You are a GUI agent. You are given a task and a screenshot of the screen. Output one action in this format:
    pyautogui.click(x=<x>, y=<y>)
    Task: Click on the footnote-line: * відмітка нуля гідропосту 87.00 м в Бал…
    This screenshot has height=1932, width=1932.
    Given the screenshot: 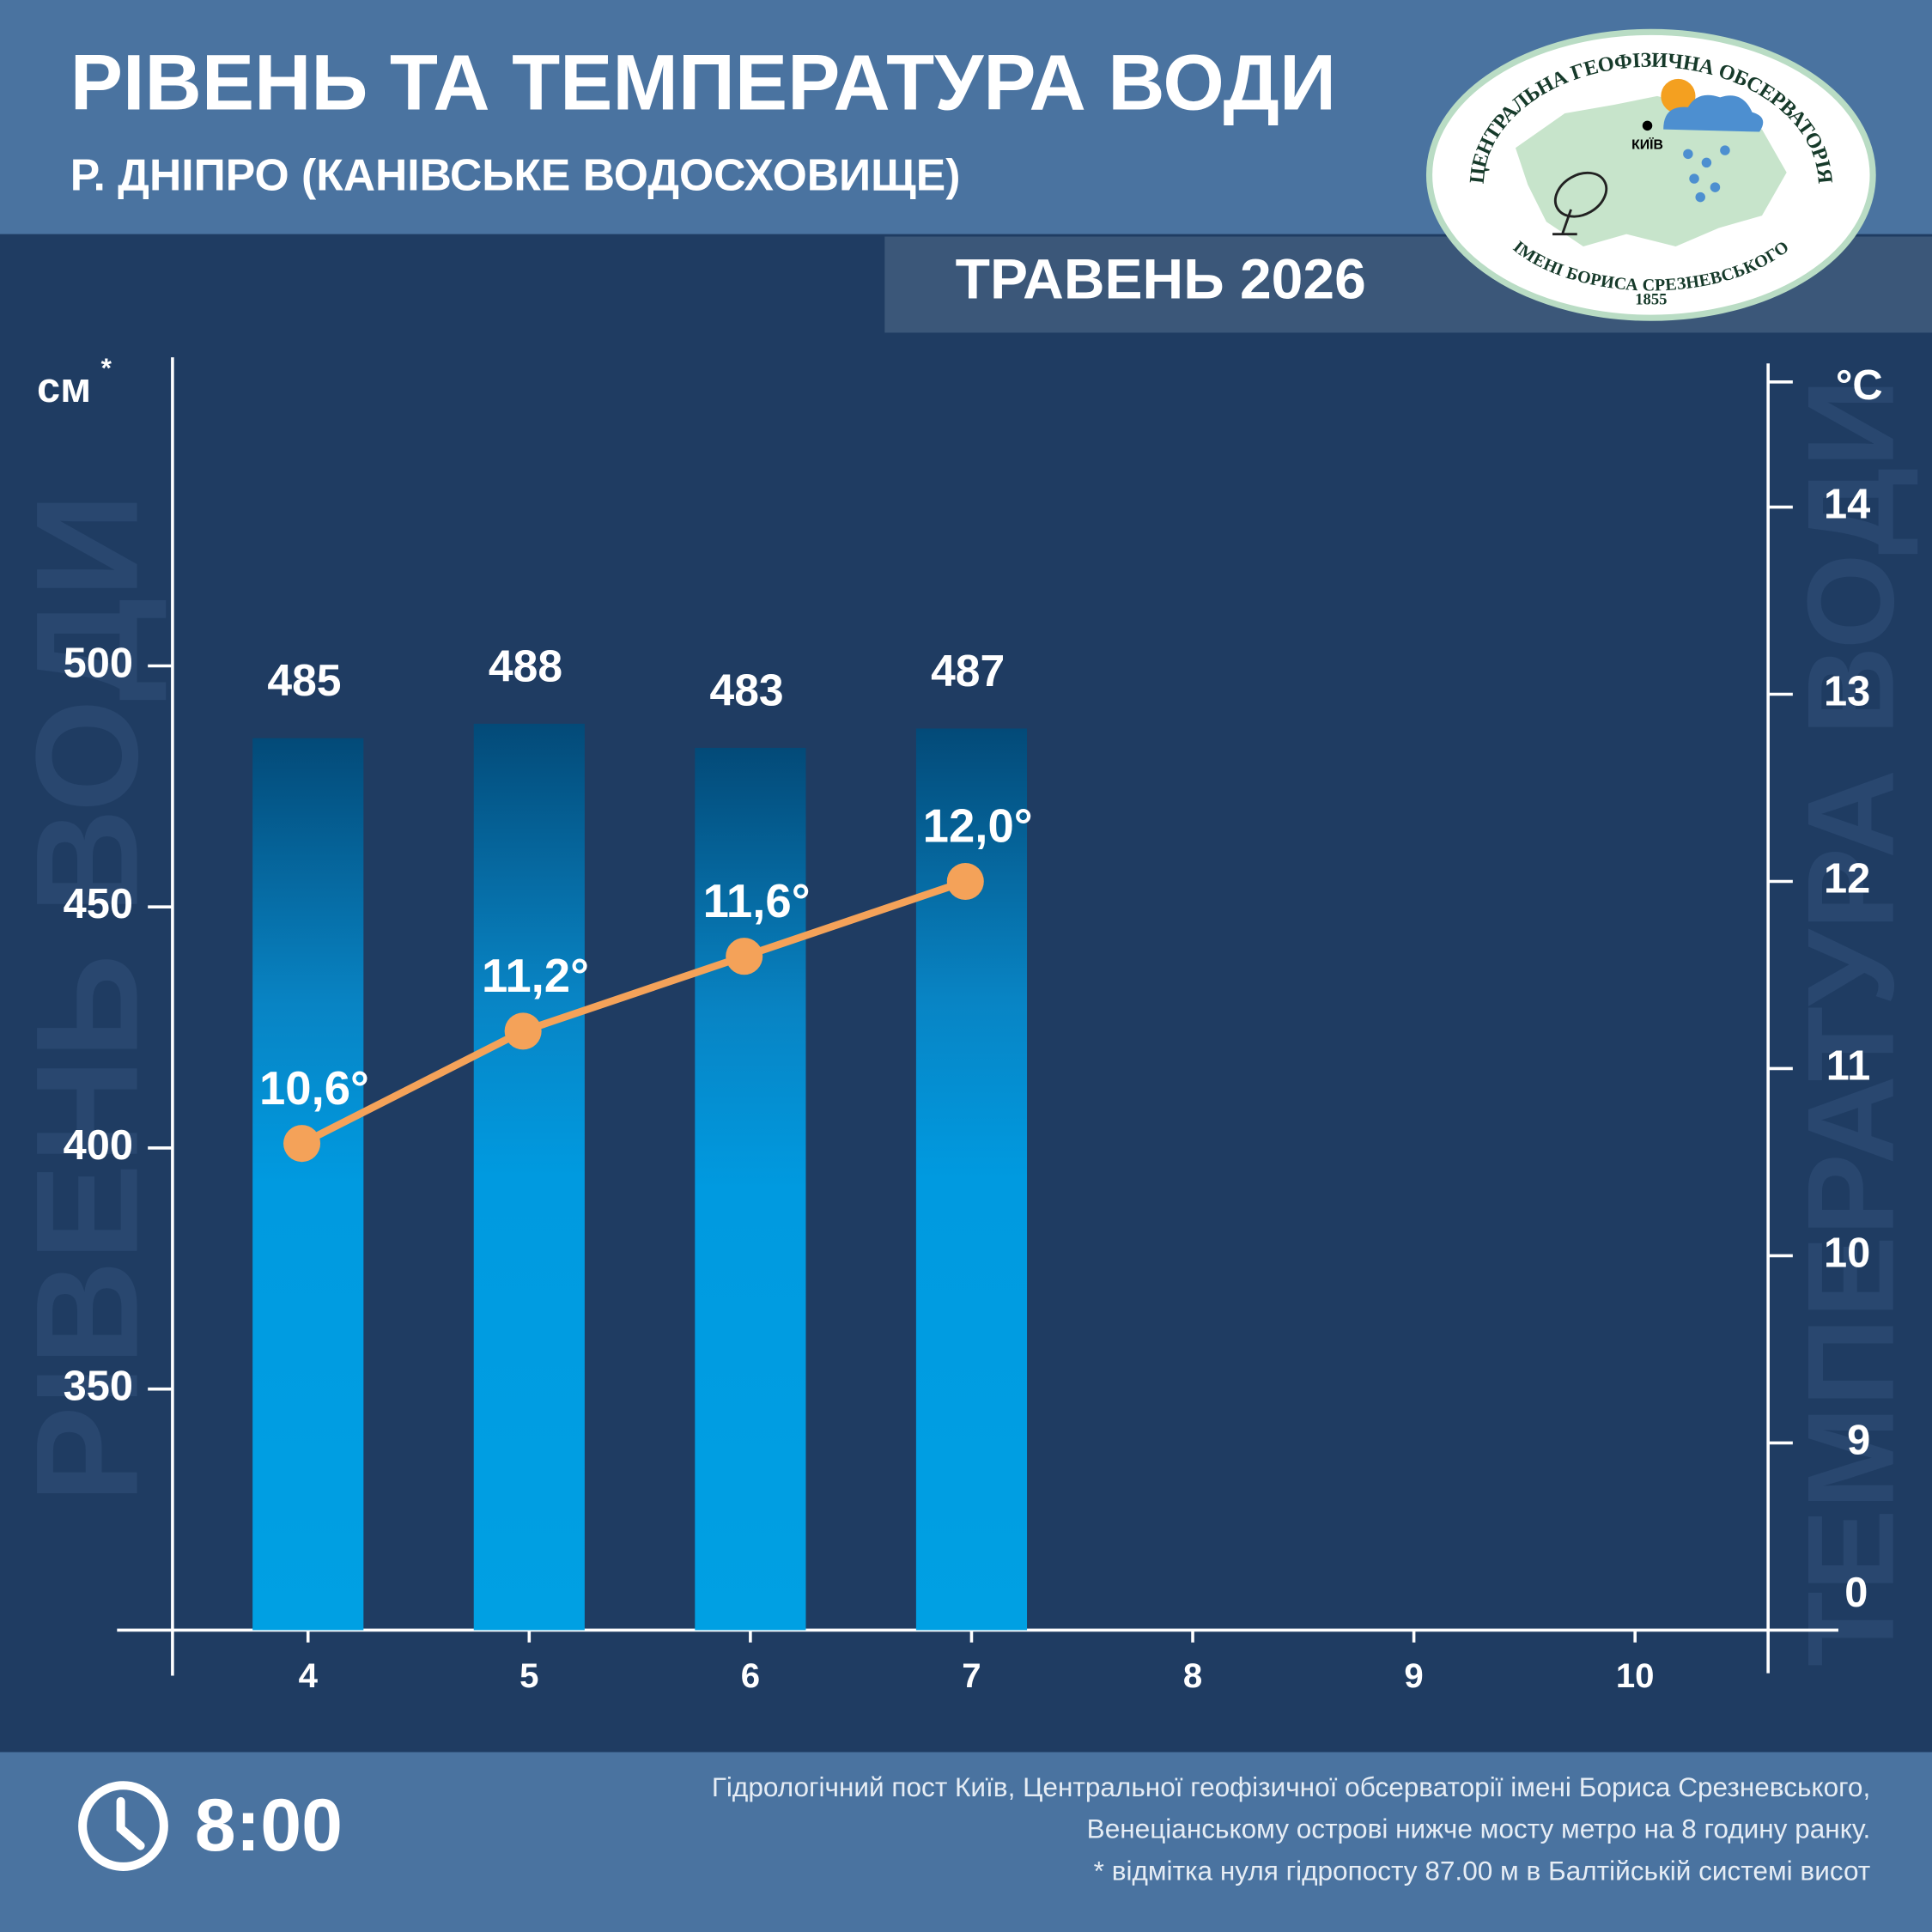 What is the action you would take?
    pyautogui.click(x=1482, y=1871)
    